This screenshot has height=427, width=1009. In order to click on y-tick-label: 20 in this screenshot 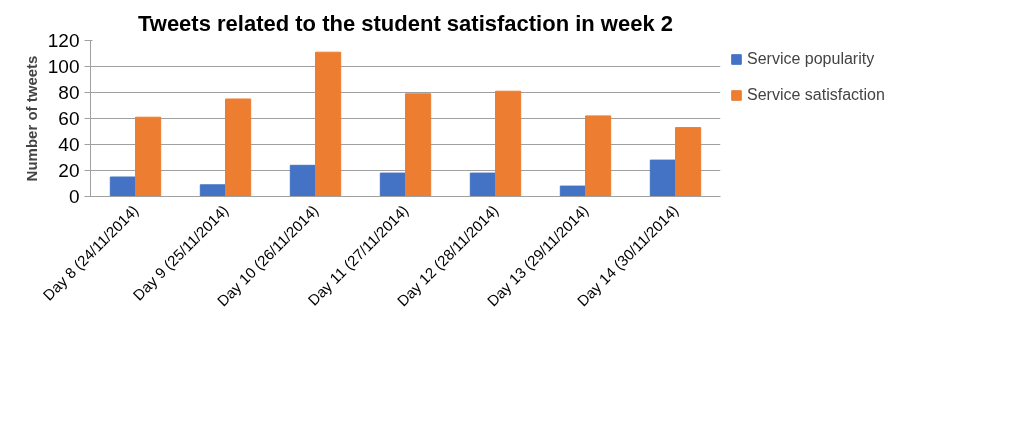, I will do `click(69, 170)`.